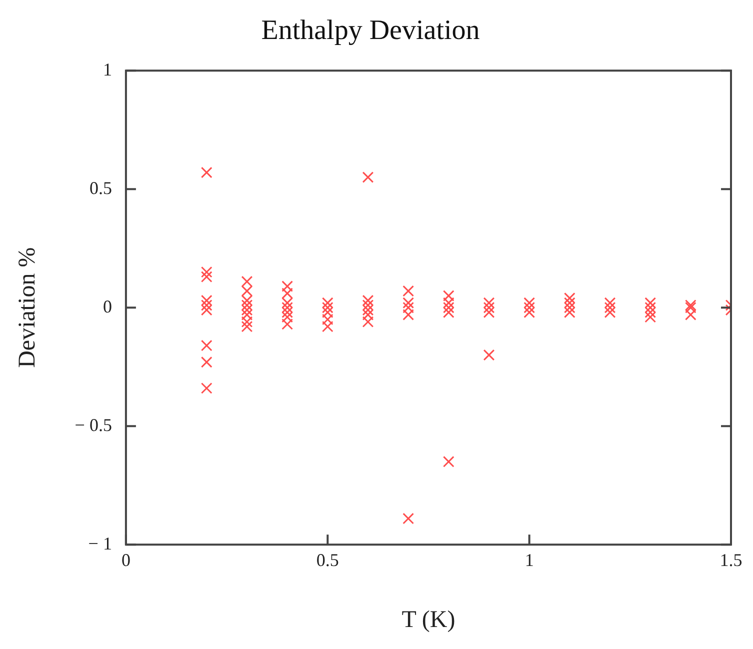  Describe the element at coordinates (107, 306) in the screenshot. I see `y-tick-label: 0` at that location.